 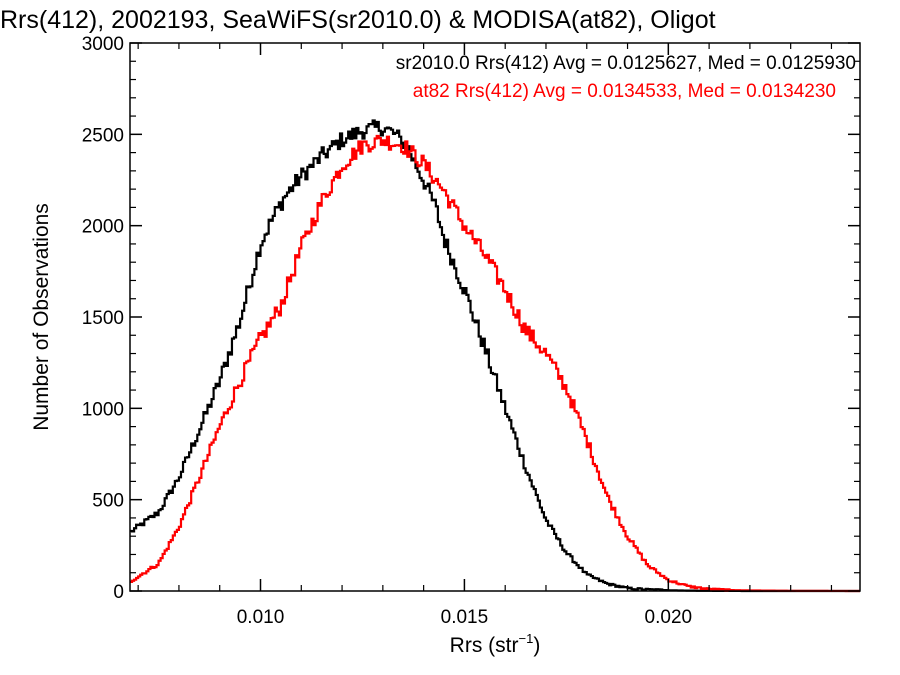 I want to click on y-tick-label: 0, so click(x=118, y=592).